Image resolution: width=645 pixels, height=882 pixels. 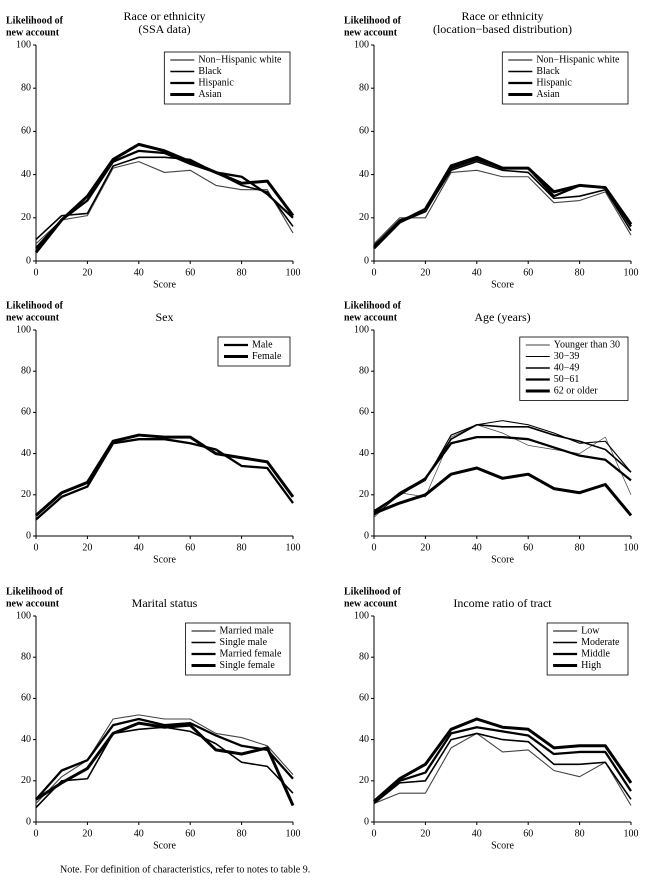 What do you see at coordinates (587, 344) in the screenshot?
I see `legend-label: Younger than 30` at bounding box center [587, 344].